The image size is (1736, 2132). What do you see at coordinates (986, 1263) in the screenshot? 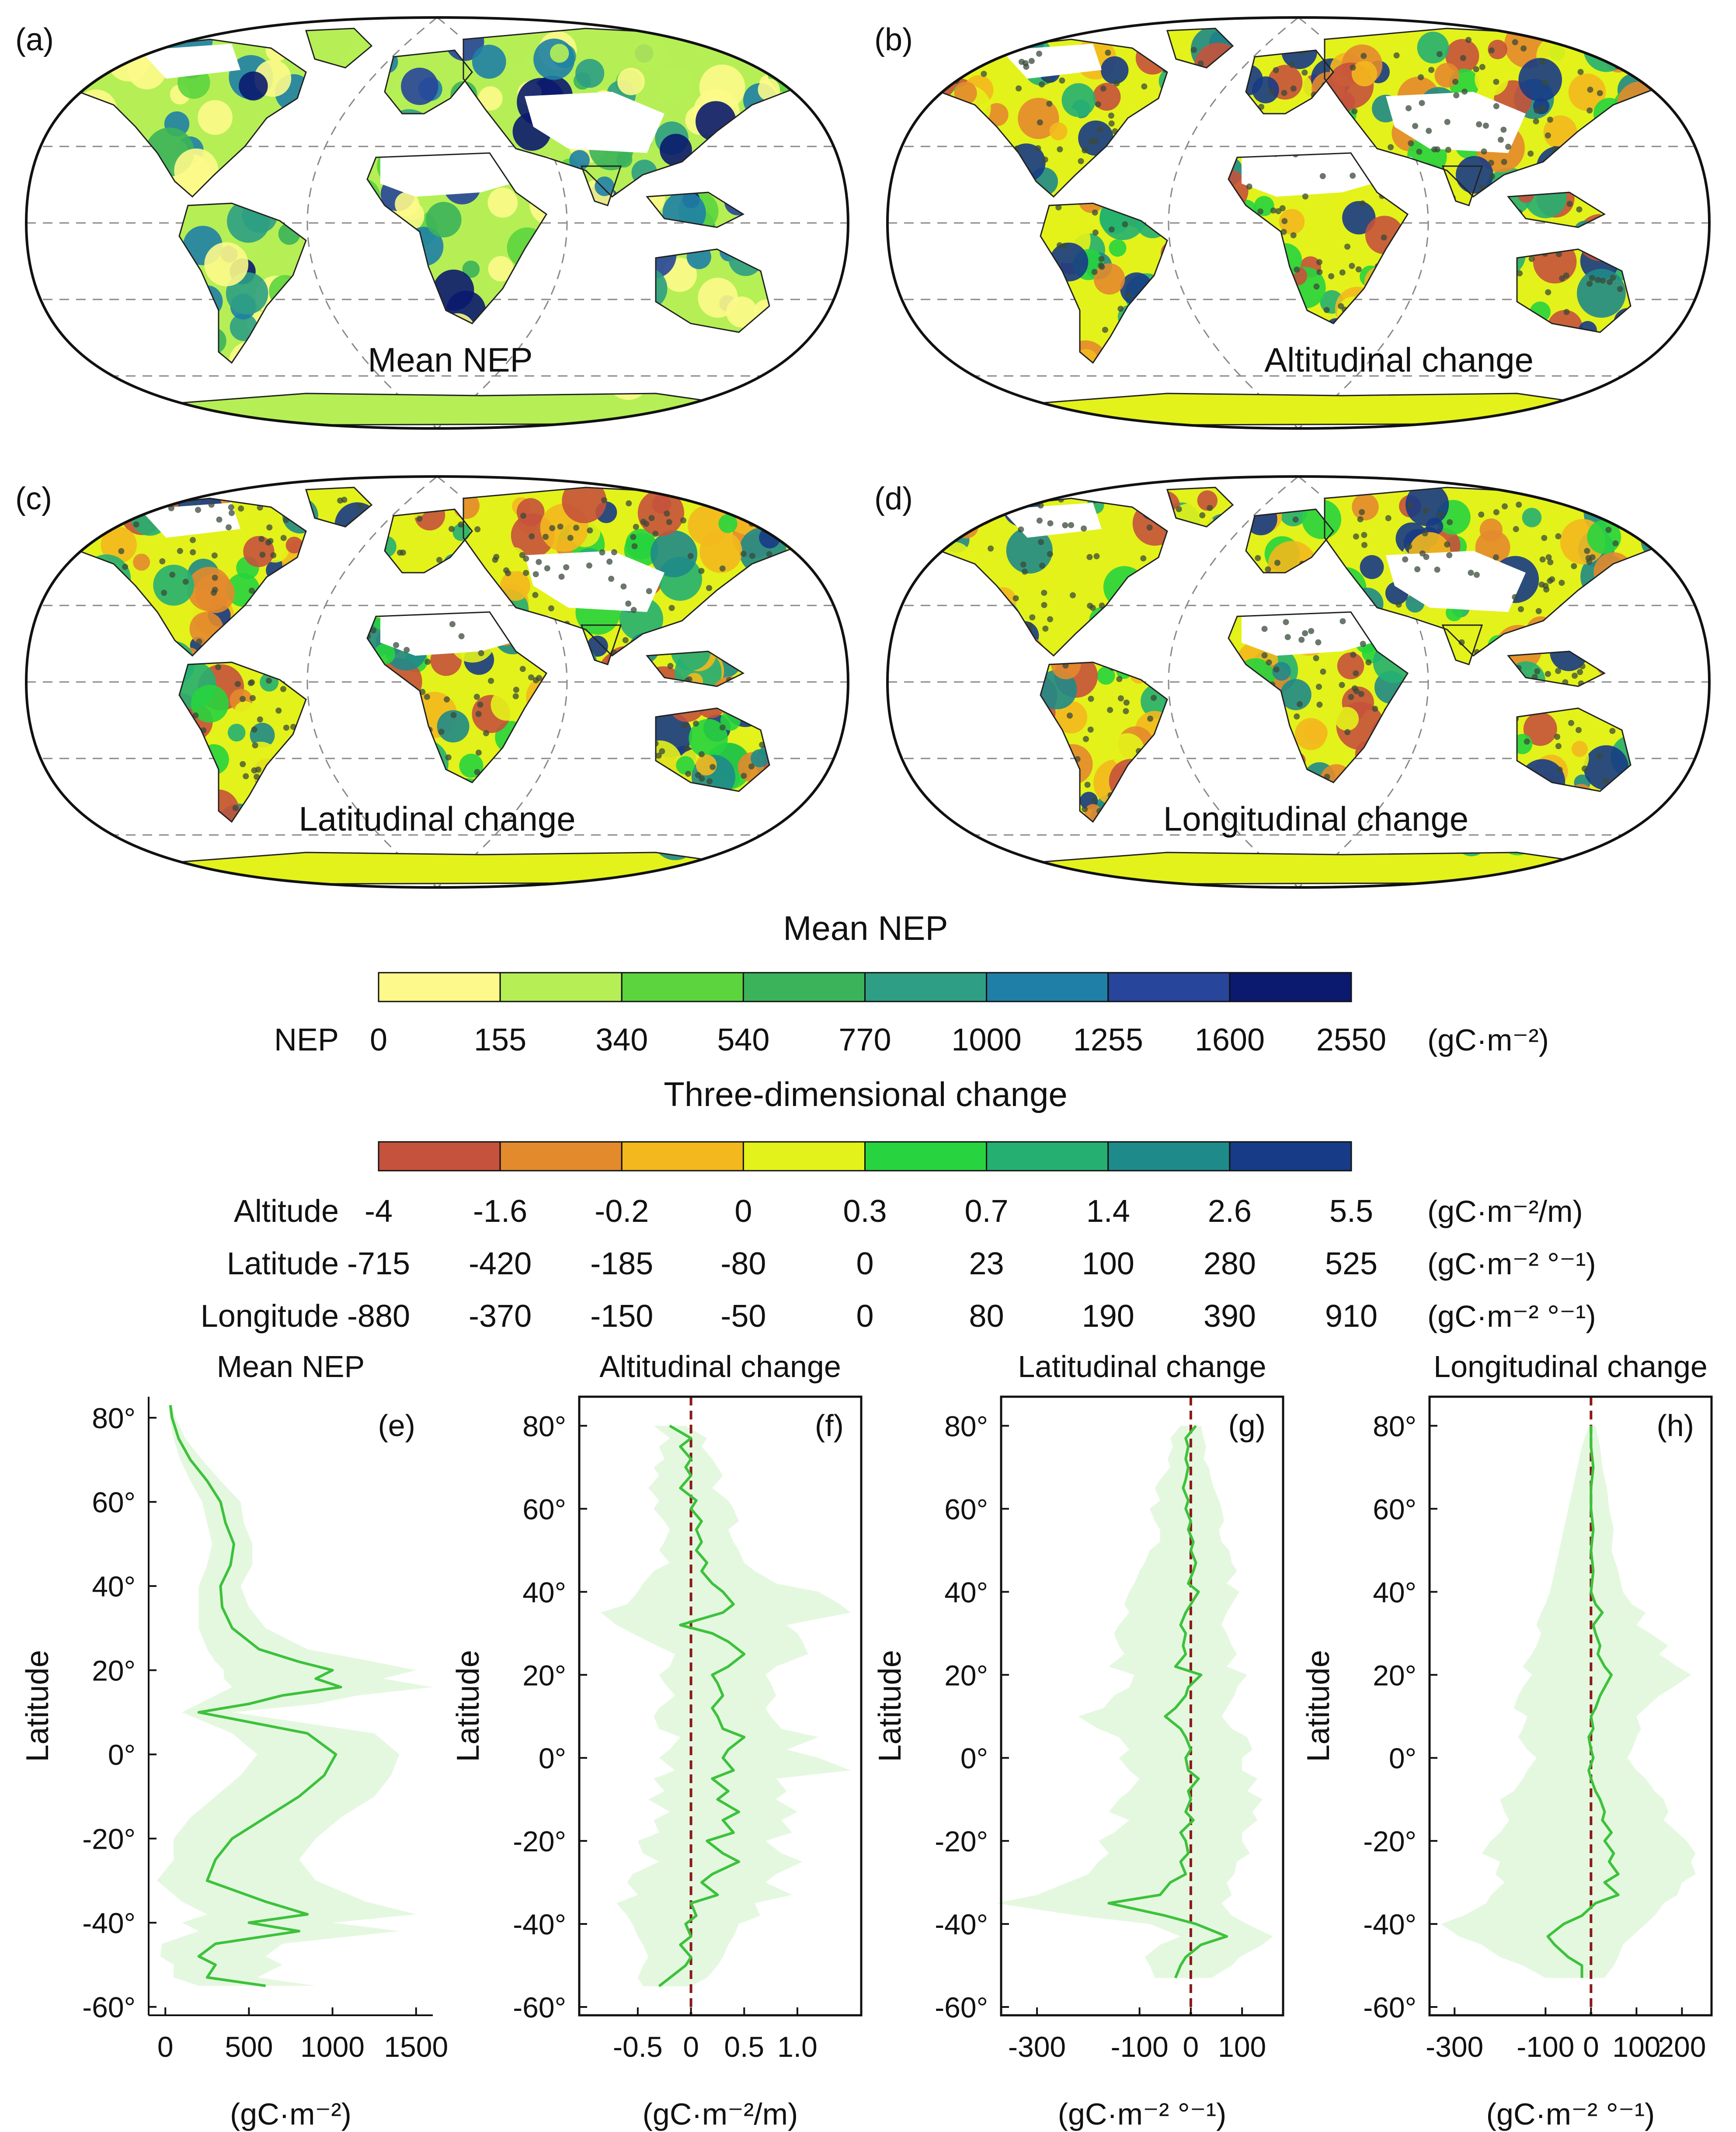
I see `legend-tick-label: 23` at bounding box center [986, 1263].